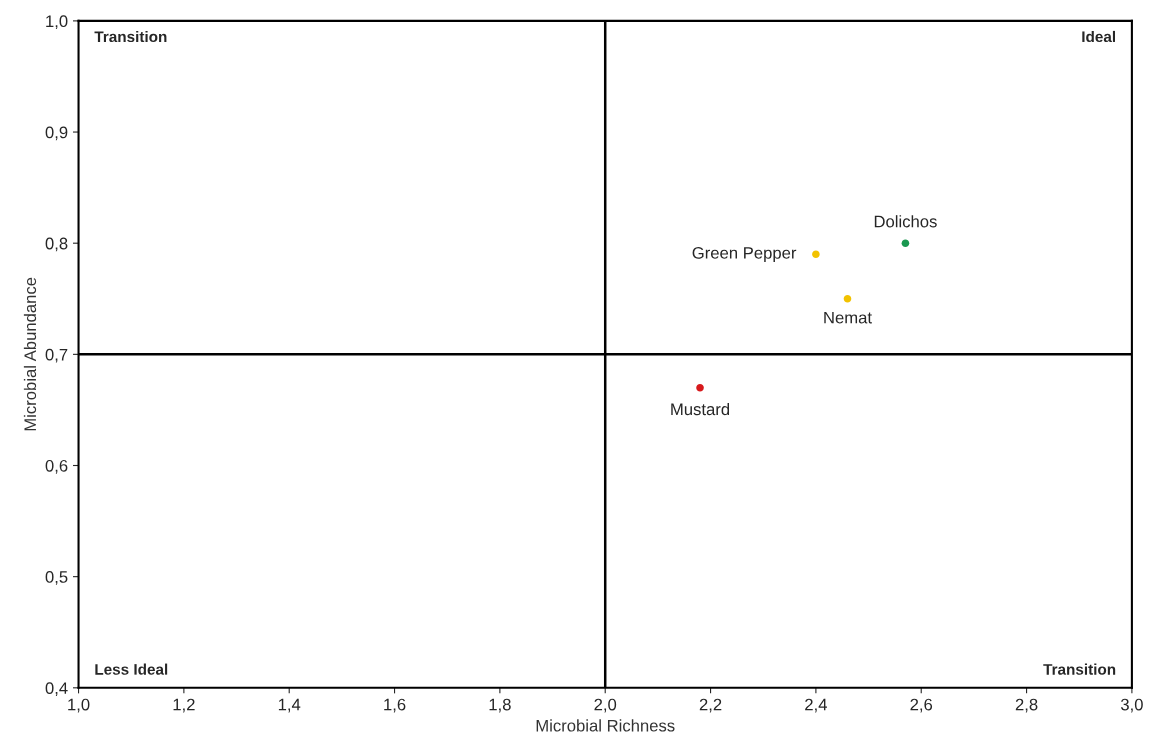 Image resolution: width=1155 pixels, height=746 pixels. What do you see at coordinates (56, 244) in the screenshot?
I see `y-tick-label: 0,8` at bounding box center [56, 244].